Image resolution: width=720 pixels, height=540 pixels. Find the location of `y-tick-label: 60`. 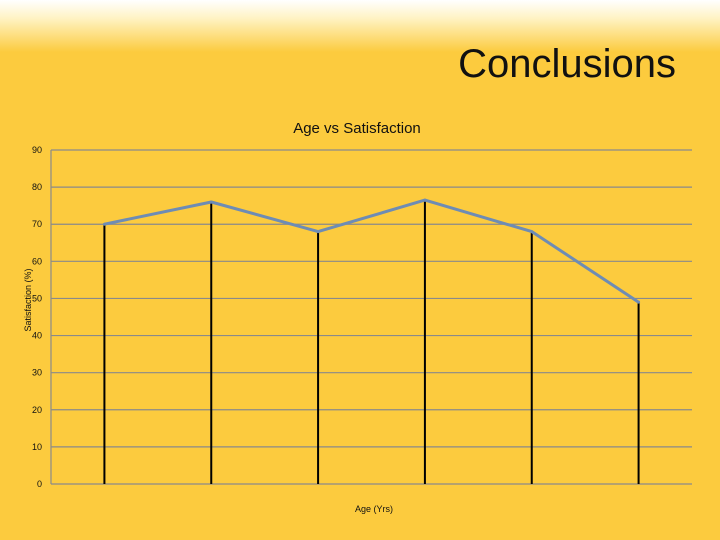

y-tick-label: 60 is located at coordinates (37, 261).